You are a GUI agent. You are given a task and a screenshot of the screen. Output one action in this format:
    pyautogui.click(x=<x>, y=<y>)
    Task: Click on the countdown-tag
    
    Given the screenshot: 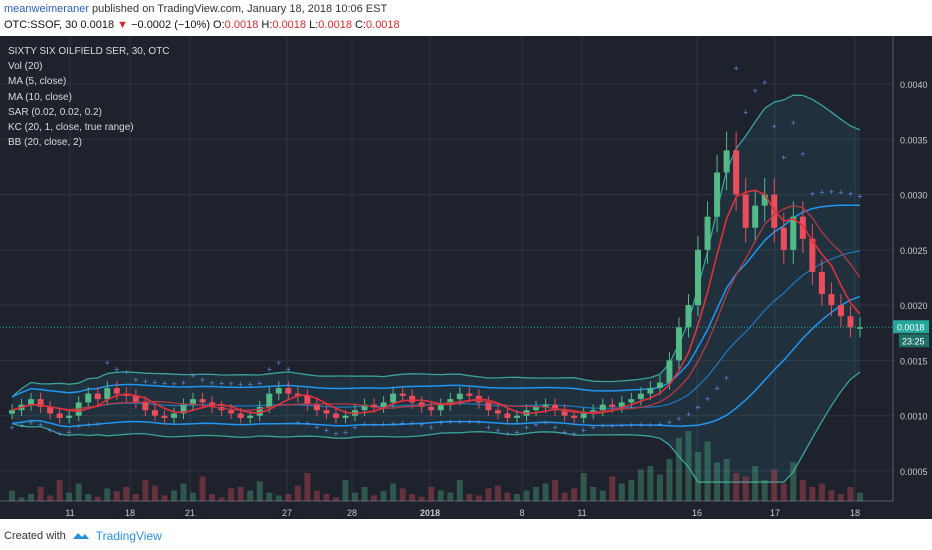 What is the action you would take?
    pyautogui.click(x=914, y=341)
    